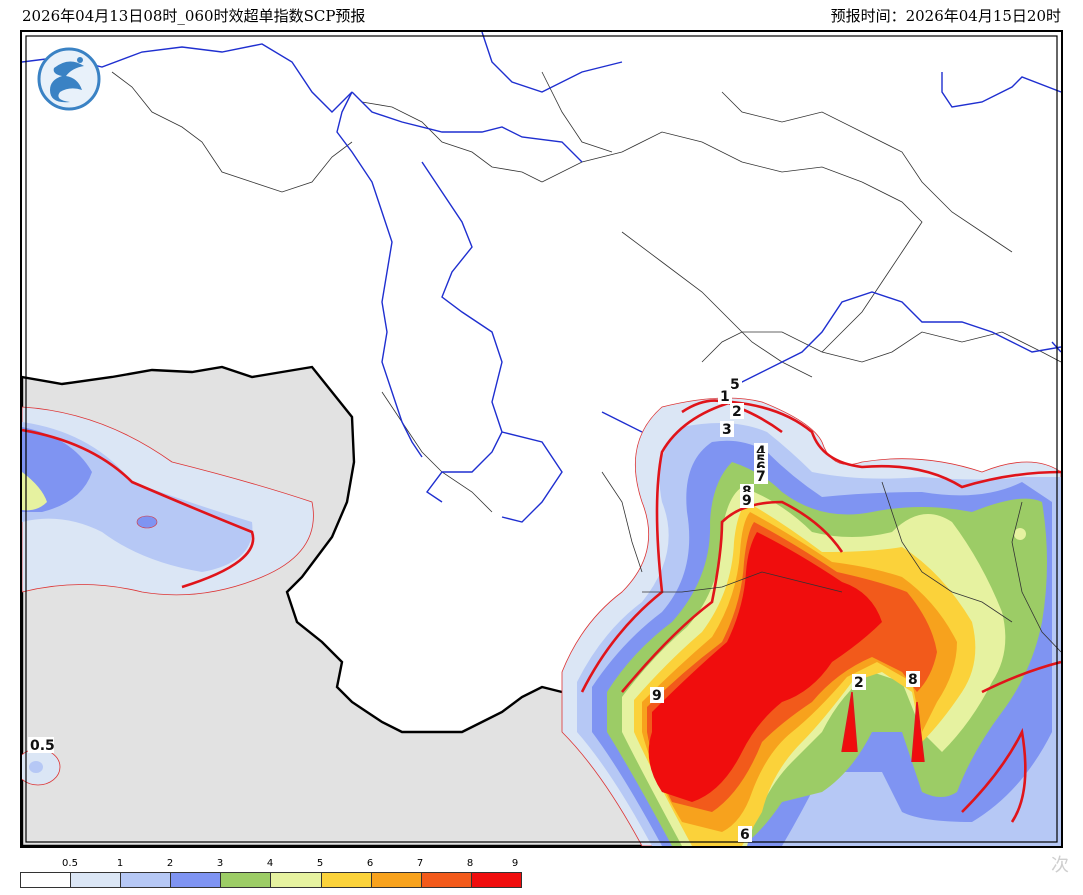 The width and height of the screenshot is (1083, 895). I want to click on legend-tick-label: 7, so click(420, 863).